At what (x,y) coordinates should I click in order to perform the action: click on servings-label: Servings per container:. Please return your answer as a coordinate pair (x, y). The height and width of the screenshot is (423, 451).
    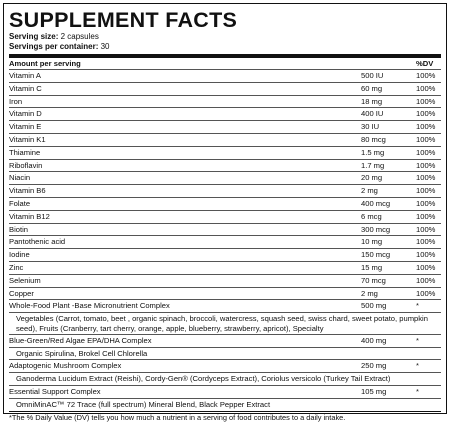
    Looking at the image, I should click on (54, 46).